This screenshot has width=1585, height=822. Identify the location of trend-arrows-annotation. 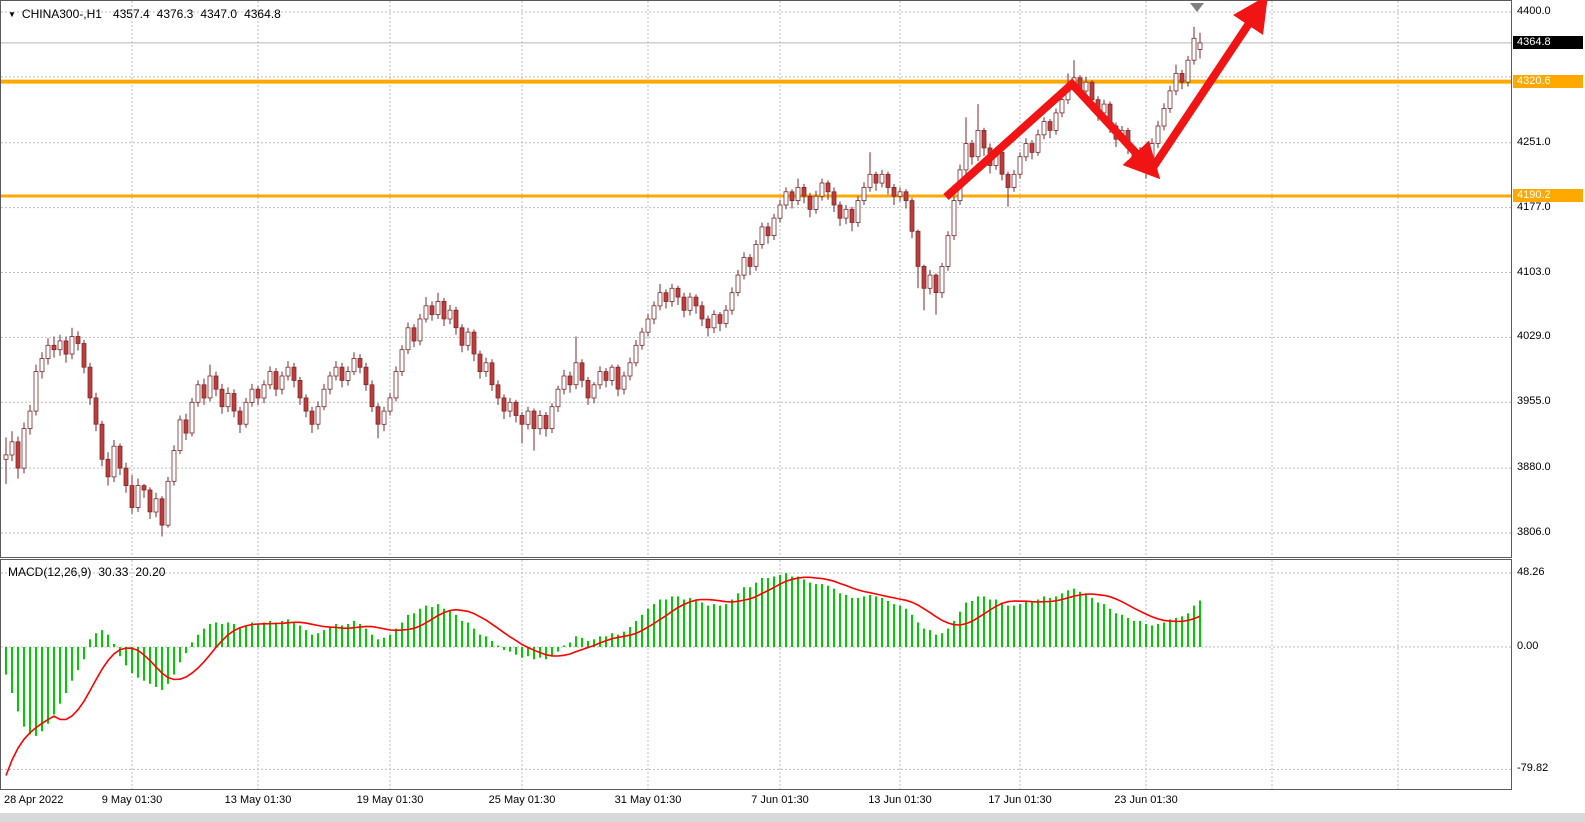
(1105, 100).